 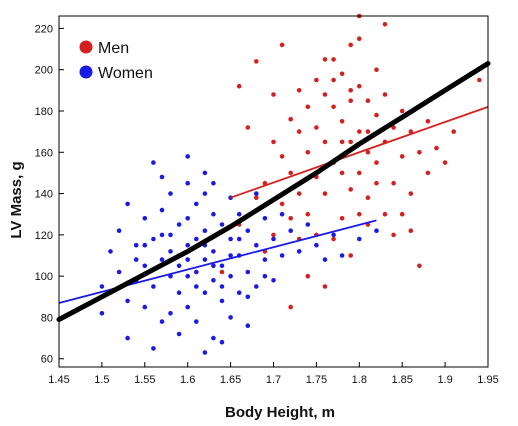 I want to click on x-tick-label: 1.5, so click(x=101, y=380).